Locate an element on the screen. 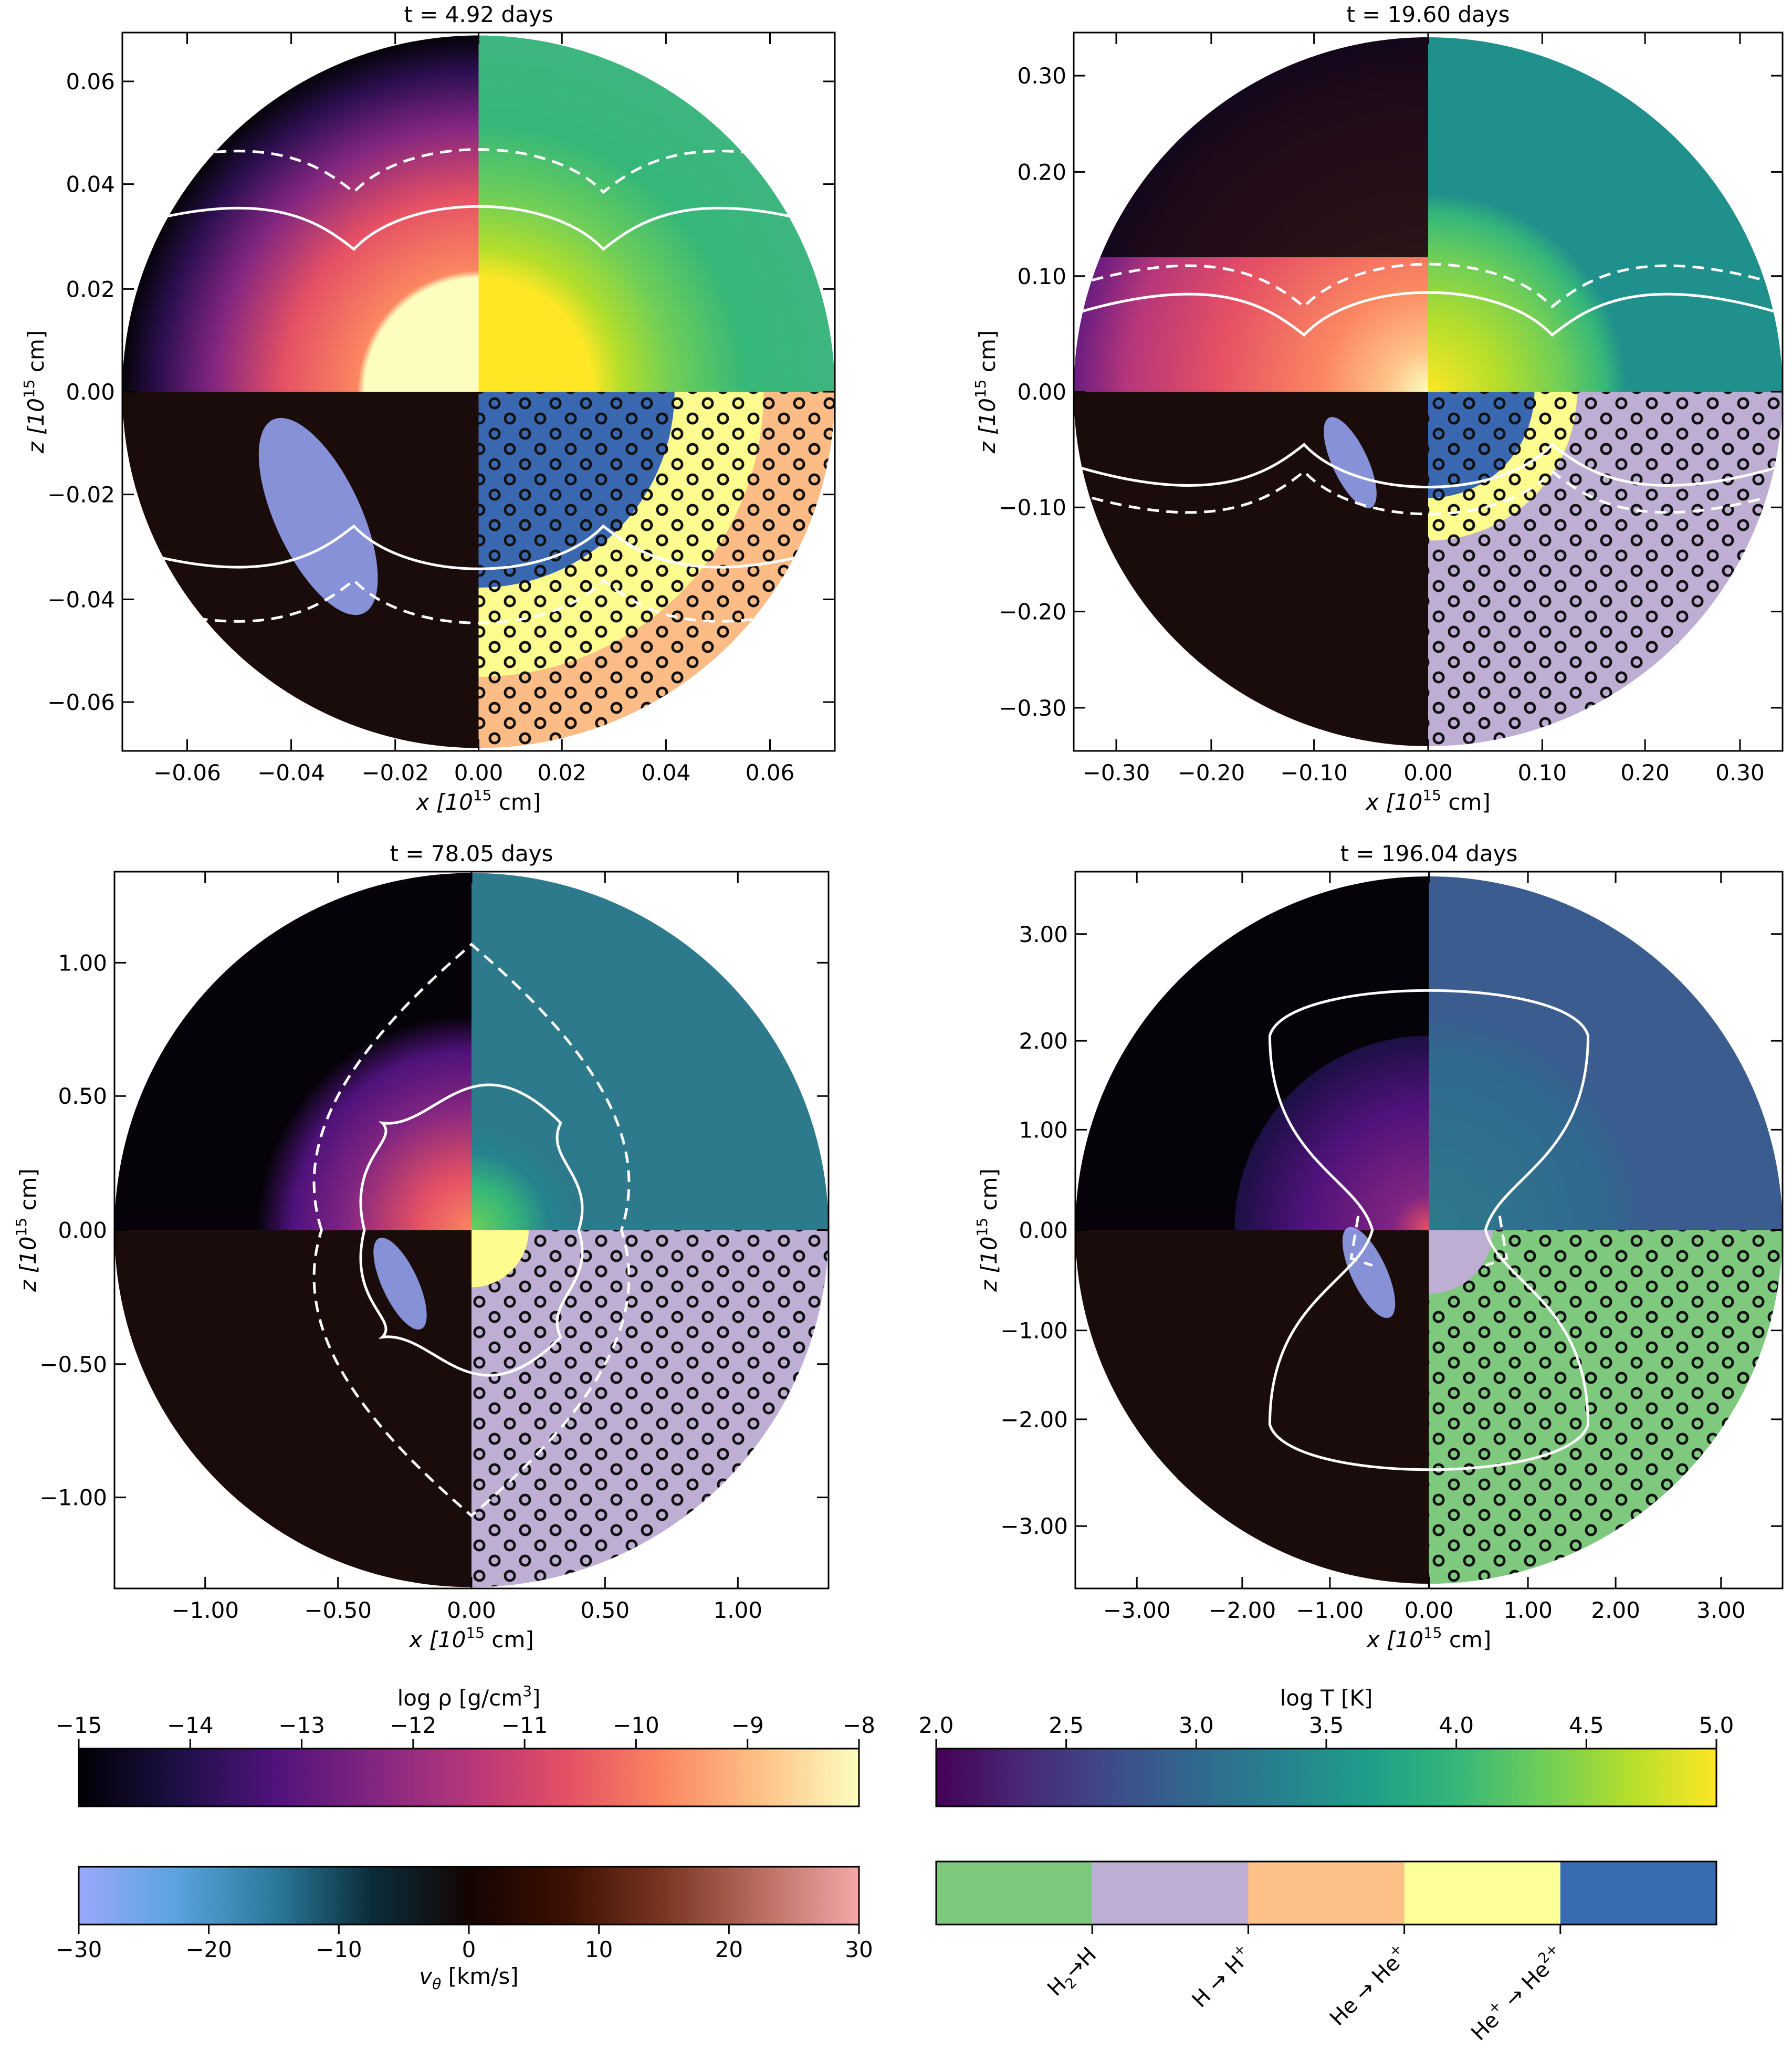 The image size is (1792, 2060). x-tick-label: 2.00 is located at coordinates (1615, 1610).